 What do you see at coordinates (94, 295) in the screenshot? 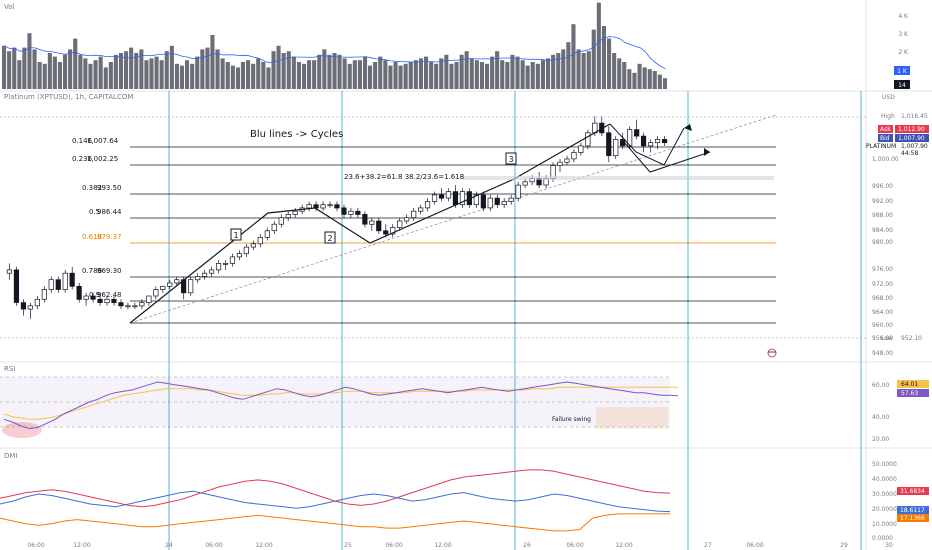
I see `fib-label-ratio: 0.9` at bounding box center [94, 295].